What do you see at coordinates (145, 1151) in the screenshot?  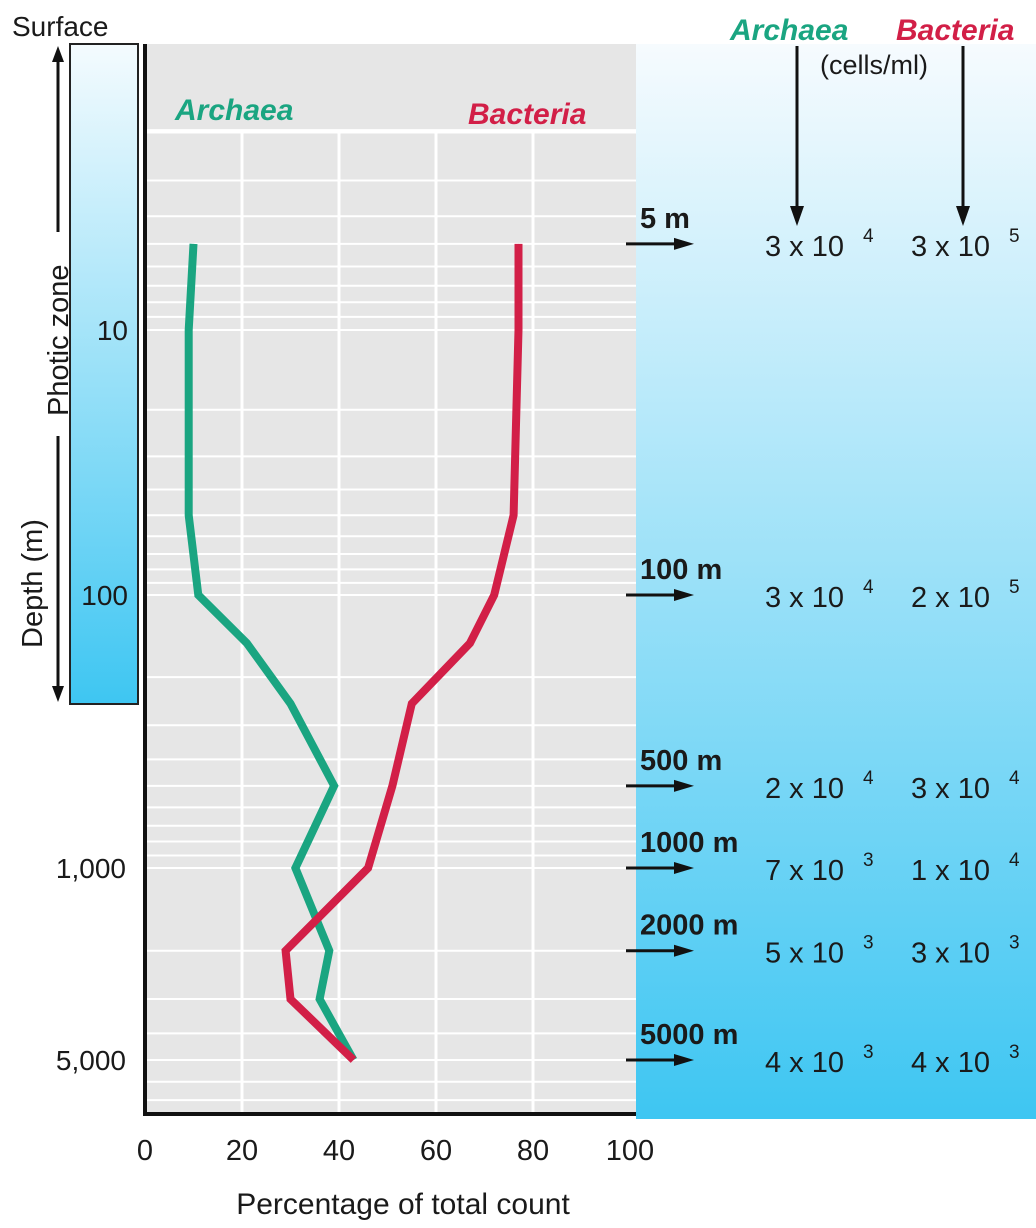 I see `x-tick-label: 0` at bounding box center [145, 1151].